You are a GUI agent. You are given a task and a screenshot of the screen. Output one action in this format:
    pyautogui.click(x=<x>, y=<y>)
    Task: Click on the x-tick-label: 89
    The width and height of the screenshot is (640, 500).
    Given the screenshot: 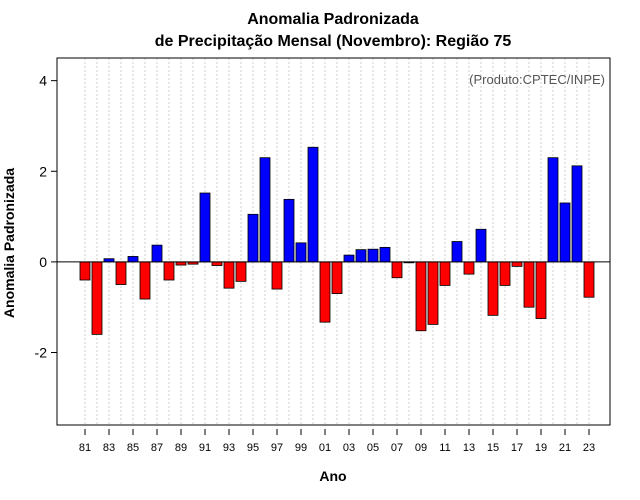 What is the action you would take?
    pyautogui.click(x=181, y=448)
    